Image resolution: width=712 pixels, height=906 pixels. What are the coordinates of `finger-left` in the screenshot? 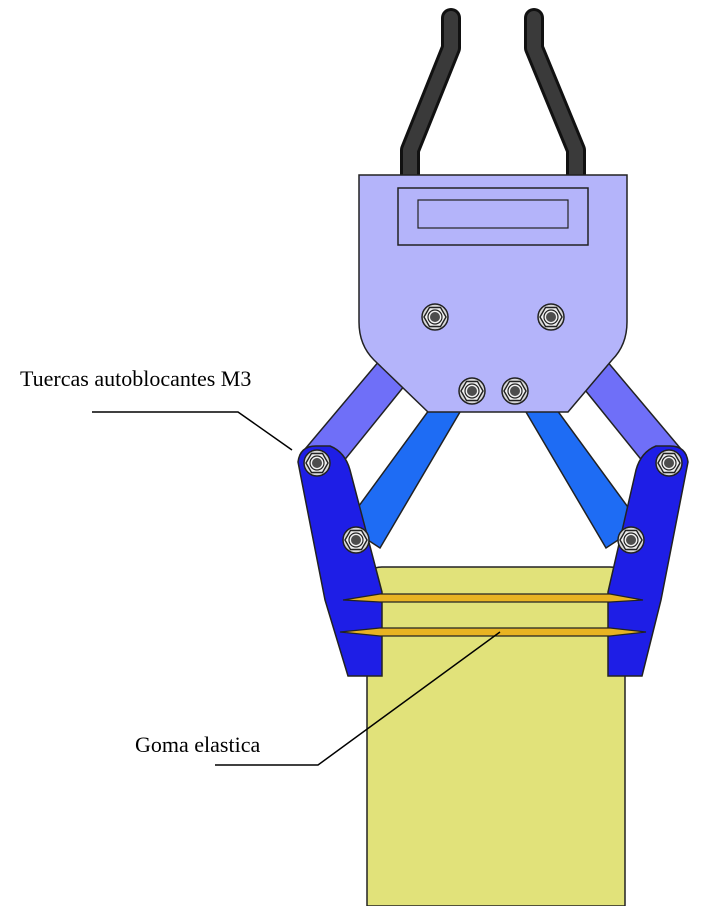 It's located at (340, 561).